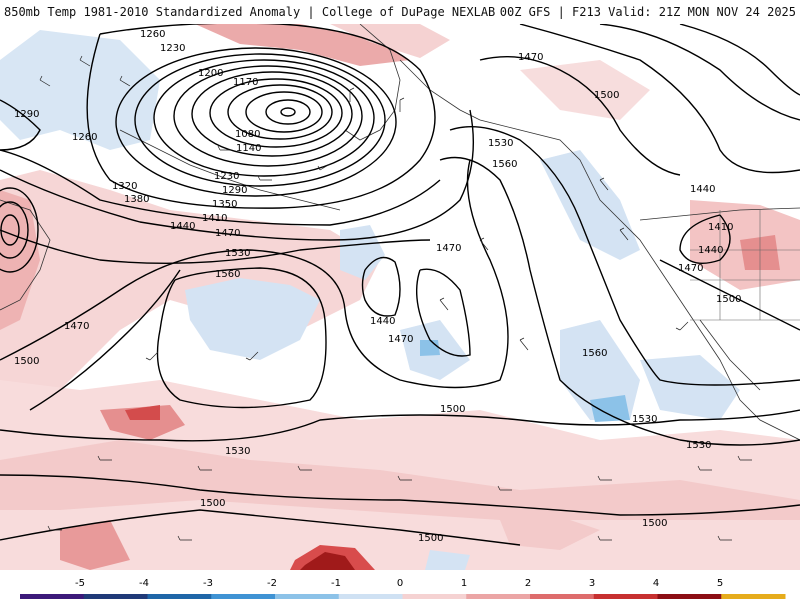  Describe the element at coordinates (224, 204) in the screenshot. I see `contour-label: 1350` at that location.